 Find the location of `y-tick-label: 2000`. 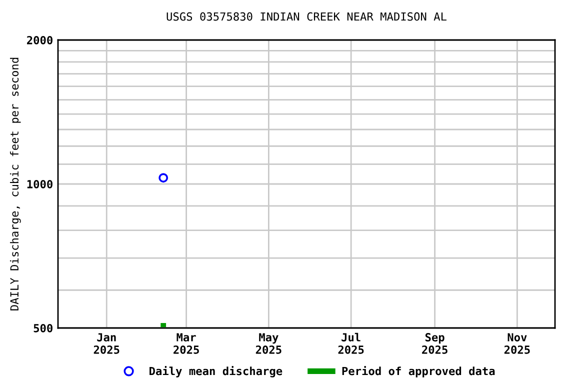

y-tick-label: 2000 is located at coordinates (39, 40).